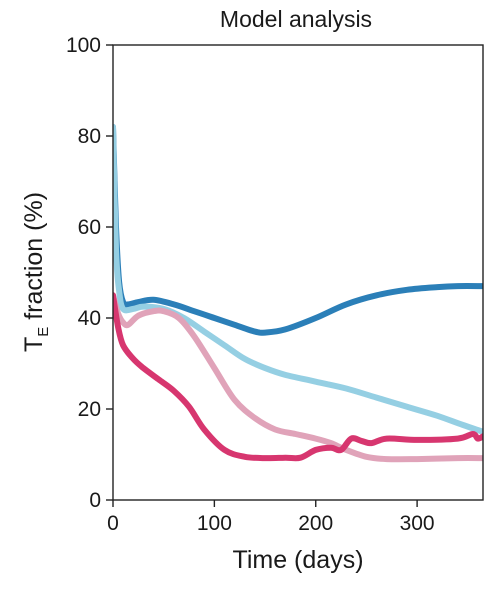  Describe the element at coordinates (95, 500) in the screenshot. I see `y-tick-label: 0` at that location.